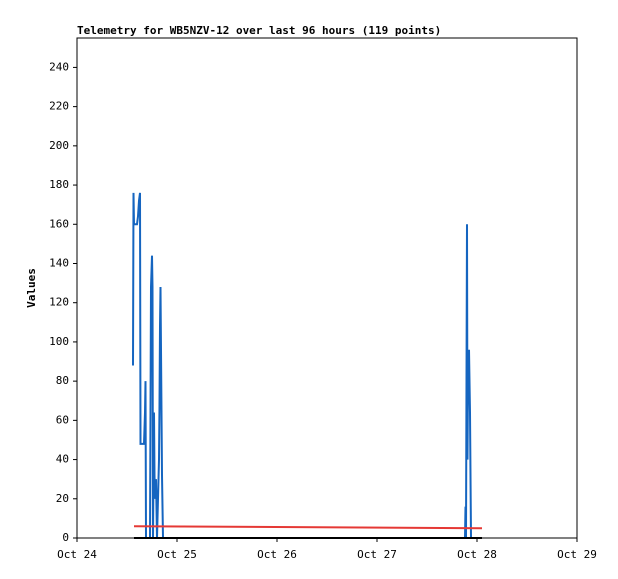 This screenshot has height=579, width=618. I want to click on y-tick-label: 80, so click(62, 380).